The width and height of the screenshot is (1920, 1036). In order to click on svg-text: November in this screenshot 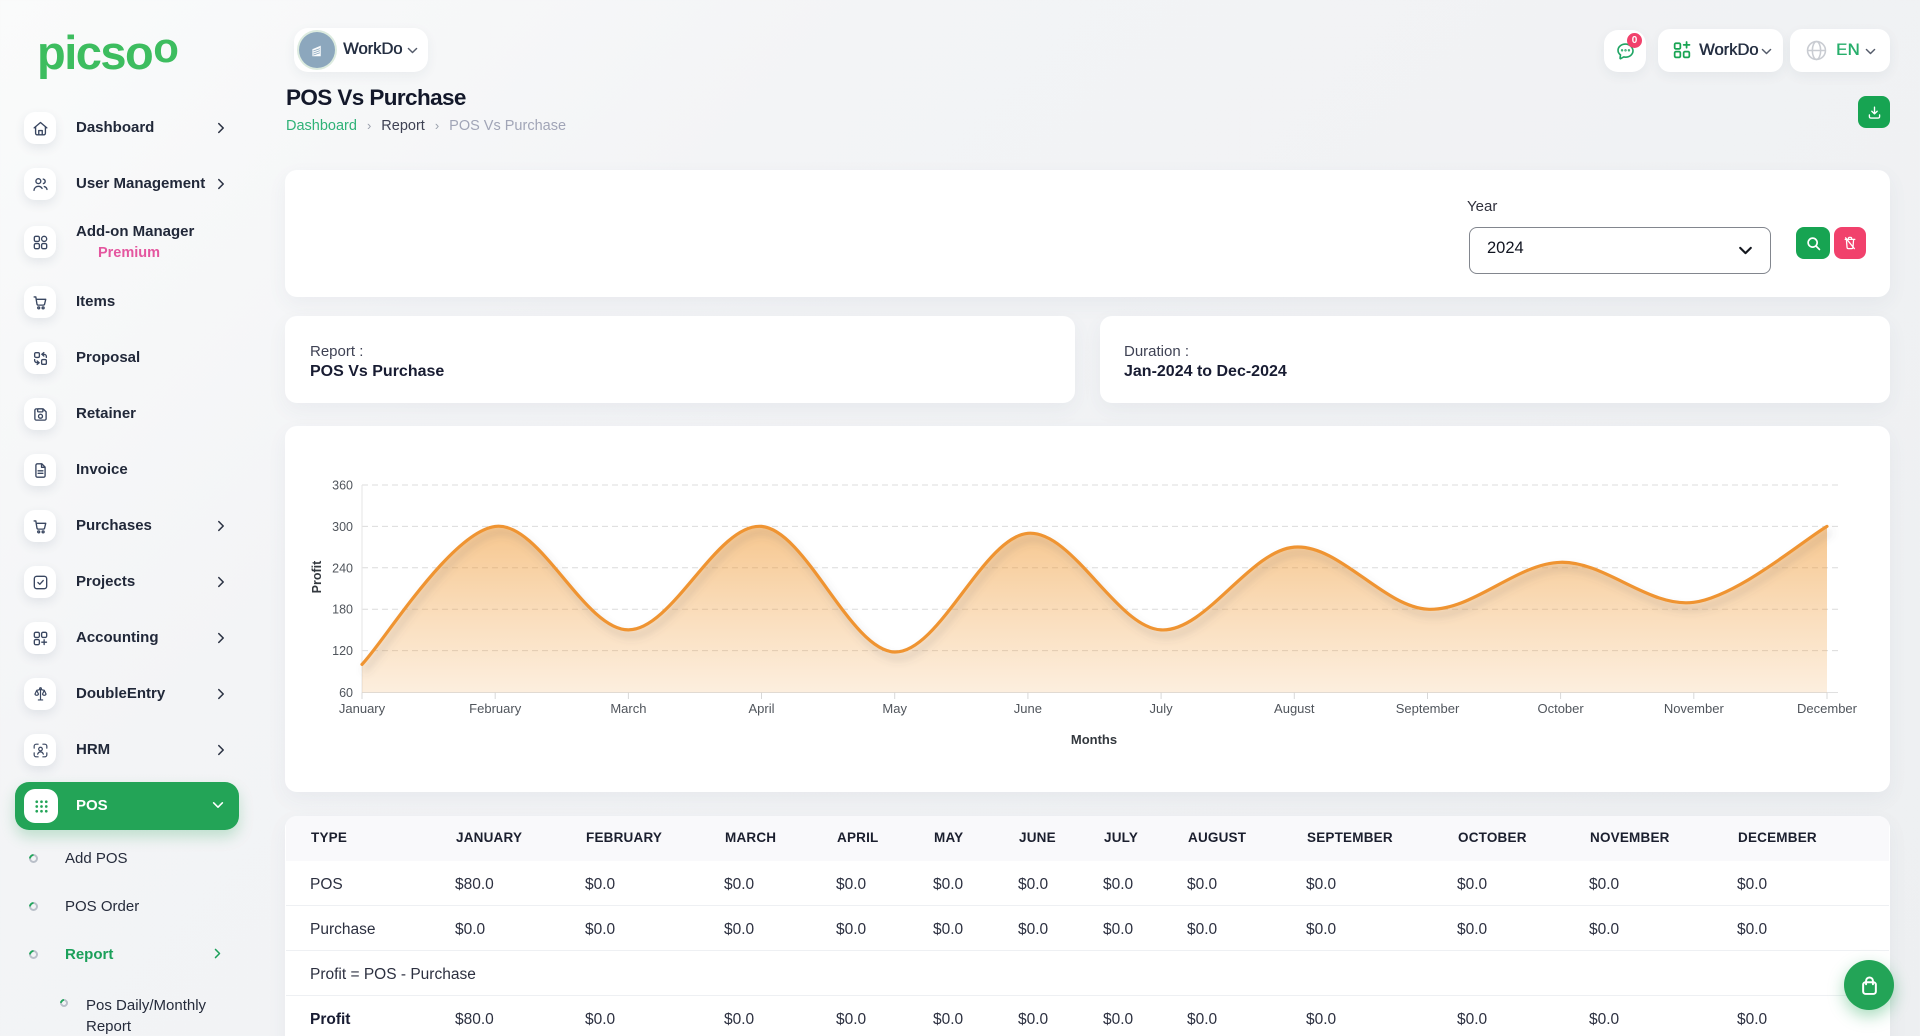, I will do `click(1694, 708)`.